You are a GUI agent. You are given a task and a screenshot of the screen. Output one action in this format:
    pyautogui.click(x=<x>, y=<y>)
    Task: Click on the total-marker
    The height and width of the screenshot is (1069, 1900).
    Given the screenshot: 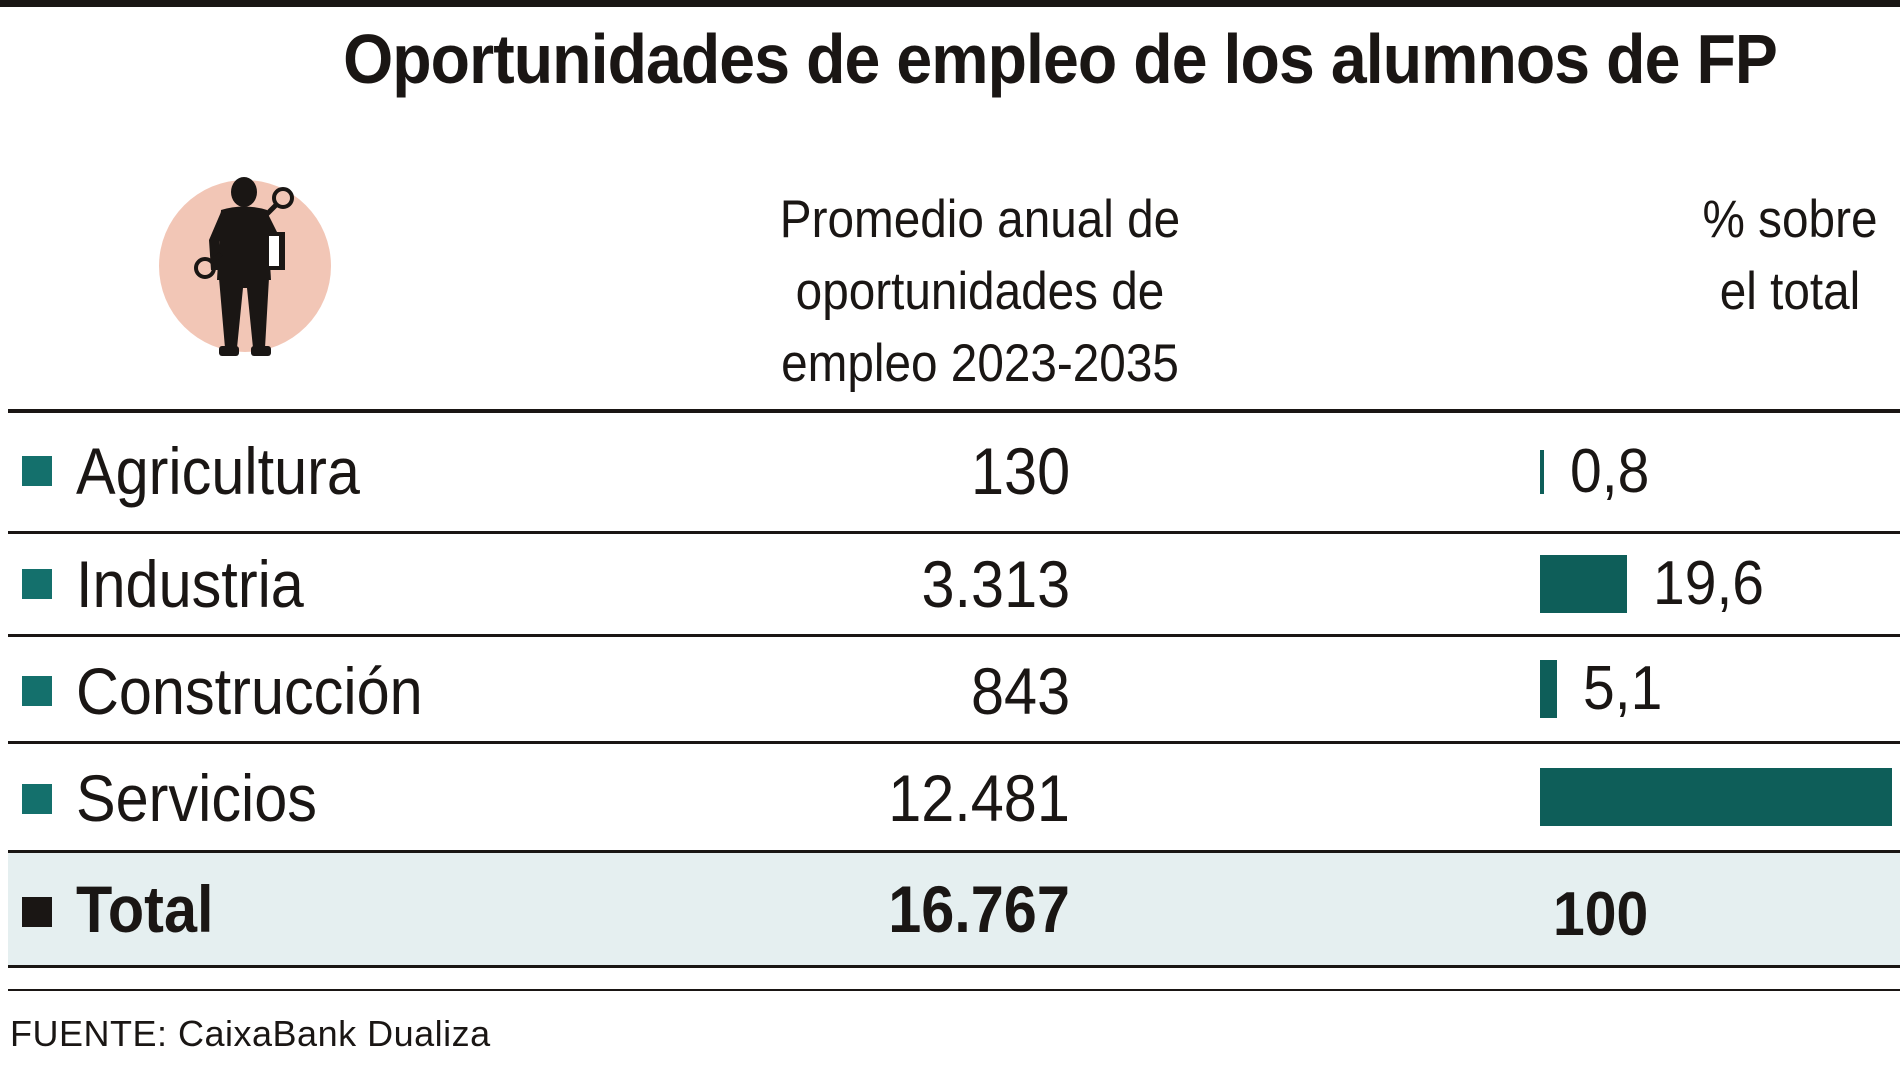 What is the action you would take?
    pyautogui.click(x=37, y=912)
    